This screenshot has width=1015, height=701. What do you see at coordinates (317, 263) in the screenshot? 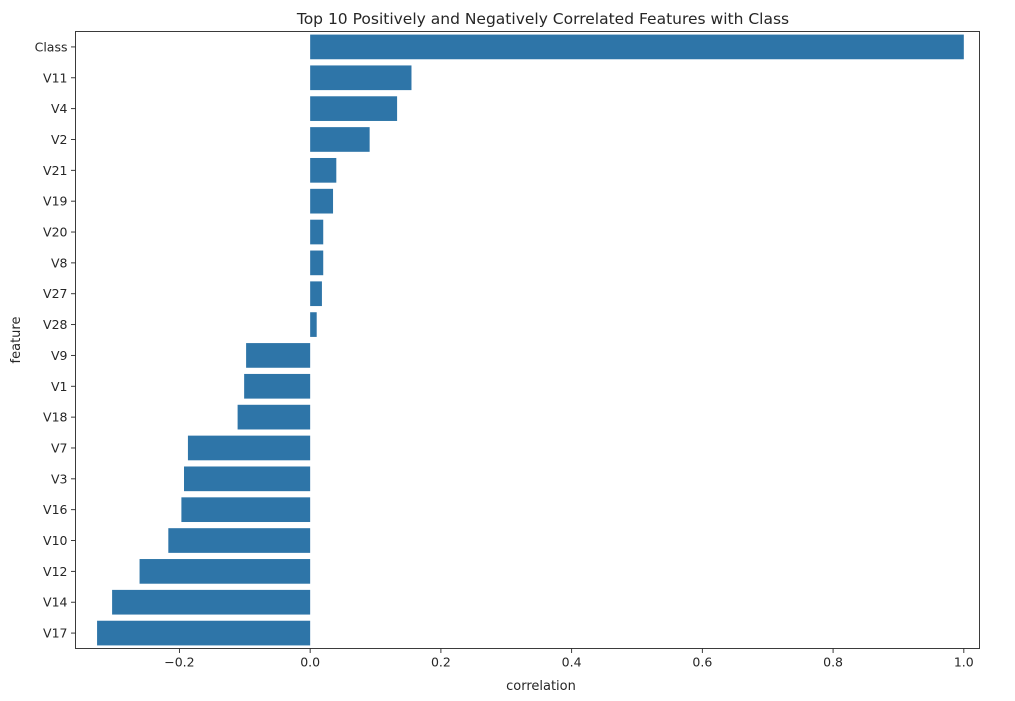
I see `bar-v8` at bounding box center [317, 263].